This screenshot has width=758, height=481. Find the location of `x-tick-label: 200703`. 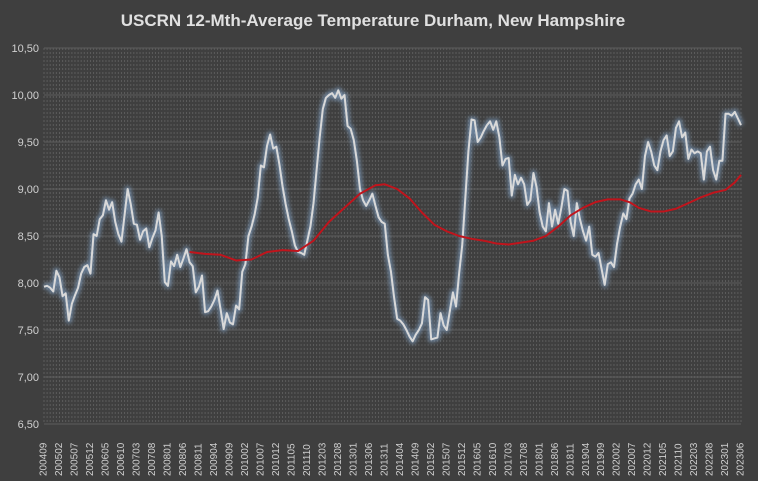

x-tick-label: 200703 is located at coordinates (137, 459).